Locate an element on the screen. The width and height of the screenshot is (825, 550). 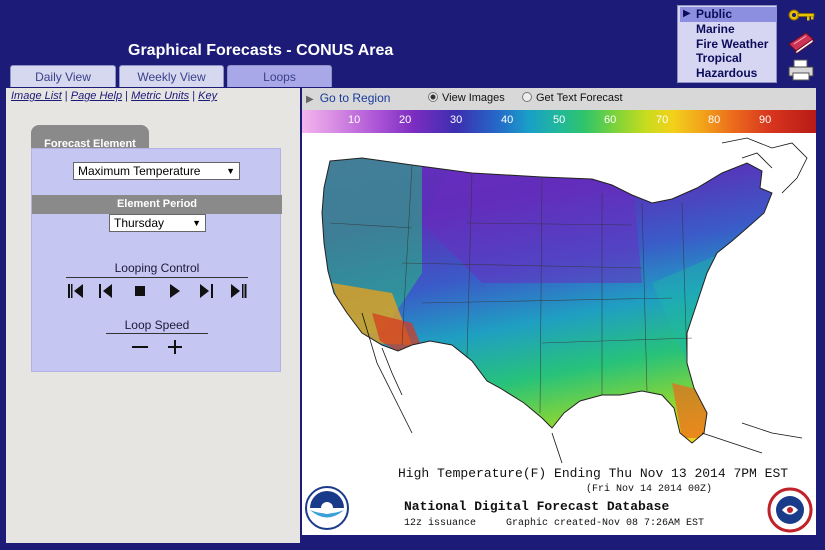
site-menu-item-tropical: Tropical is located at coordinates (719, 58).